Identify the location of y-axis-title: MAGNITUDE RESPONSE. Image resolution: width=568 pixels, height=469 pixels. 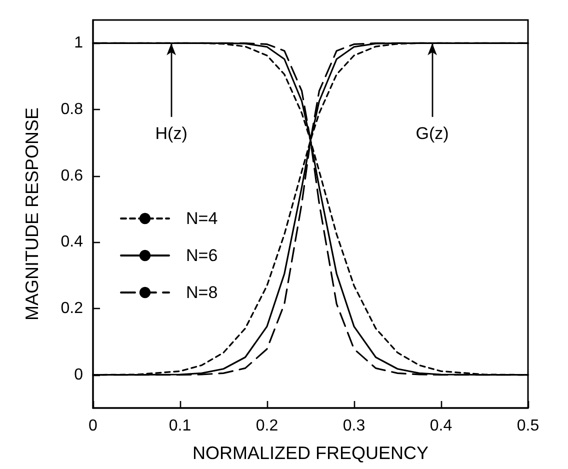
(32, 214).